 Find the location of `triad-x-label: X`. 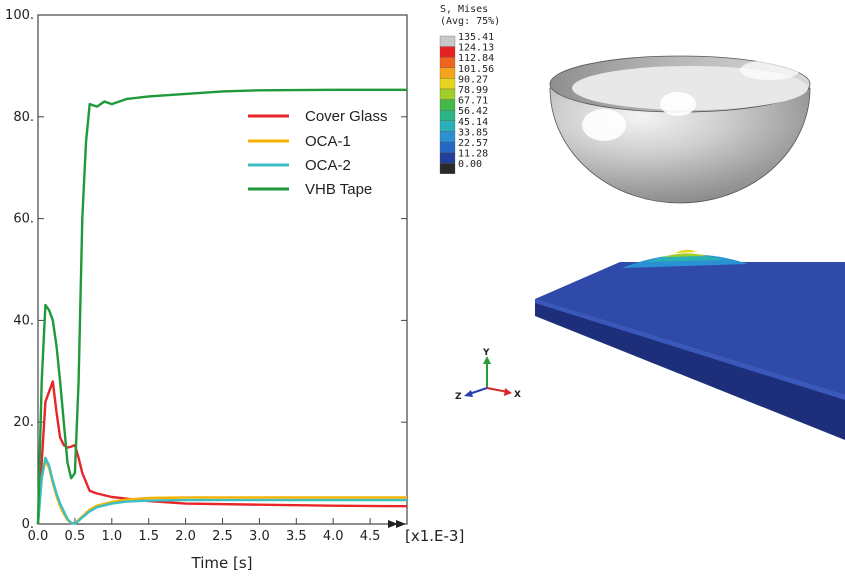

triad-x-label: X is located at coordinates (517, 395).